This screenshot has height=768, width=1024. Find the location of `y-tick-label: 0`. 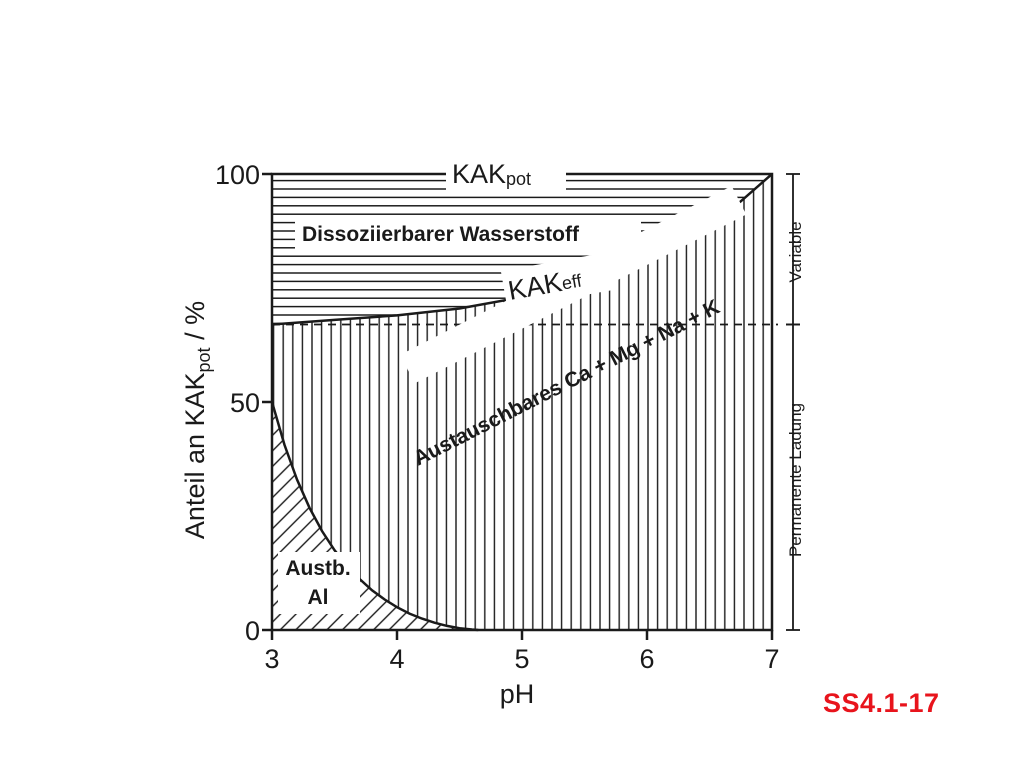

y-tick-label: 0 is located at coordinates (252, 631).